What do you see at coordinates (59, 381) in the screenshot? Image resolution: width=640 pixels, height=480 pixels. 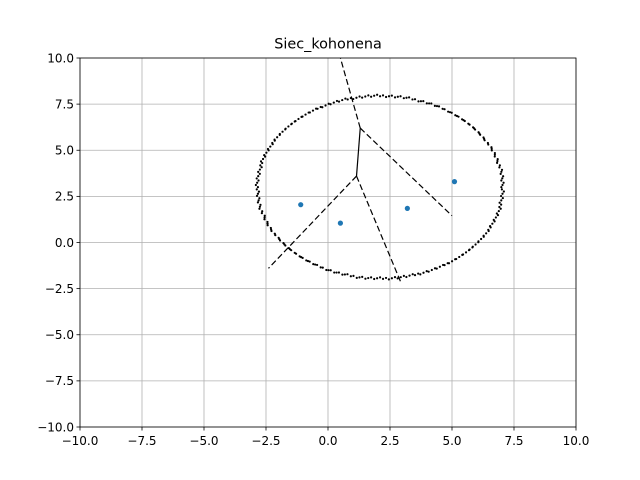 I see `y-tick-label-1: −7.5` at bounding box center [59, 381].